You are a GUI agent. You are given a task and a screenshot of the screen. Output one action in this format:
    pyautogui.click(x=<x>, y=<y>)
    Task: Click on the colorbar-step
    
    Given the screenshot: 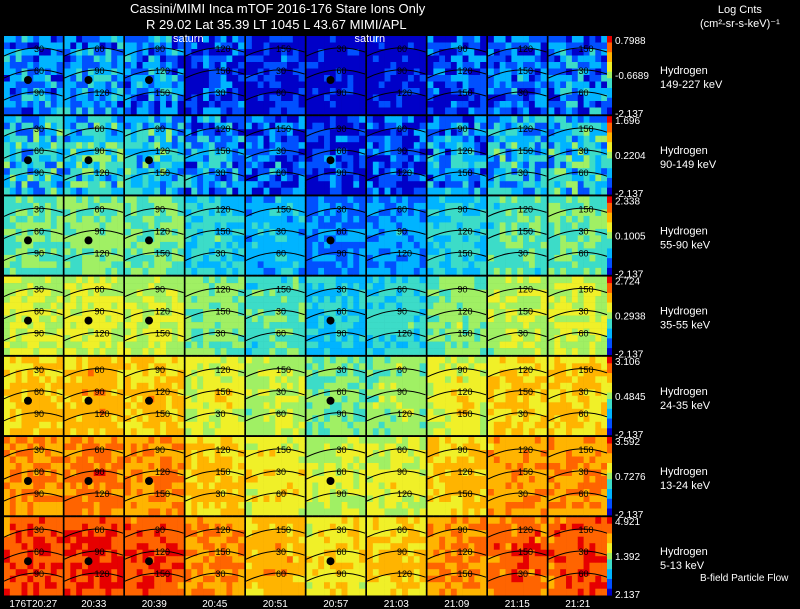 What is the action you would take?
    pyautogui.click(x=609, y=60)
    